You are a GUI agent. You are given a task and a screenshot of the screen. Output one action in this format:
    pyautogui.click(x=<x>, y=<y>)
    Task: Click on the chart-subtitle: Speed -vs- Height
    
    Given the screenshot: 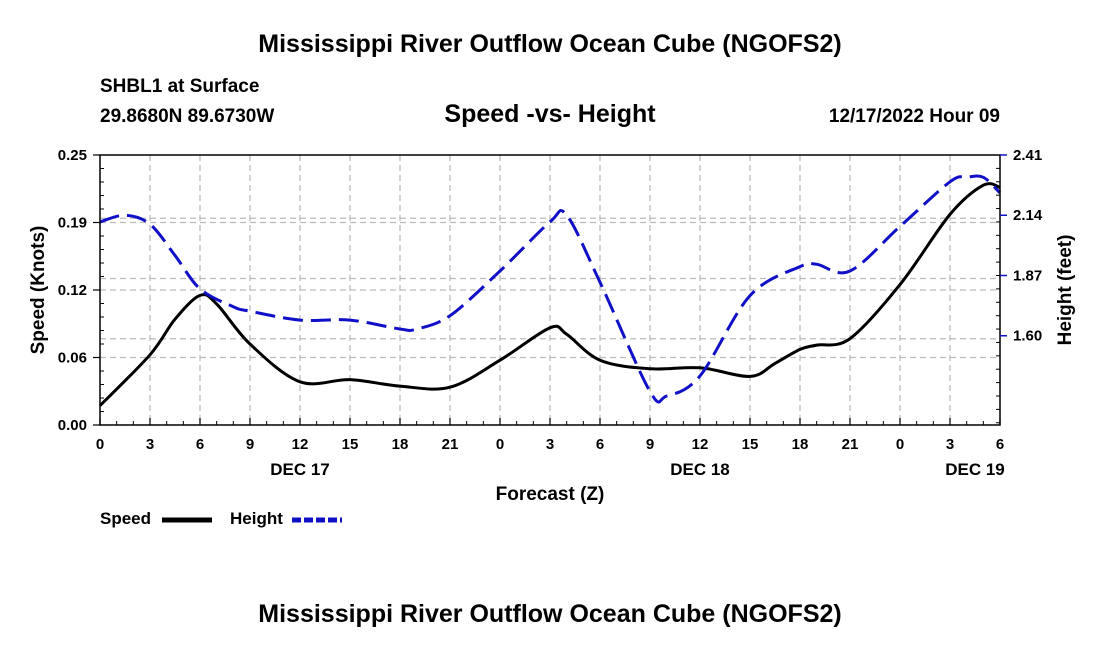 What is the action you would take?
    pyautogui.click(x=550, y=114)
    